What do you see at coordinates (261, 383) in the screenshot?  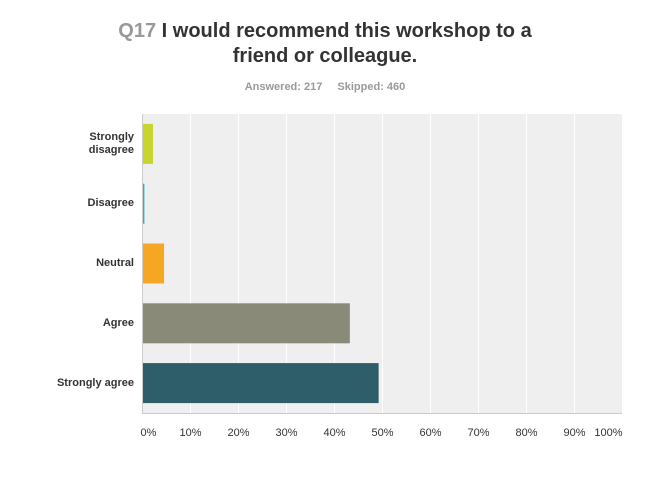 I see `bar-strongly-agree` at bounding box center [261, 383].